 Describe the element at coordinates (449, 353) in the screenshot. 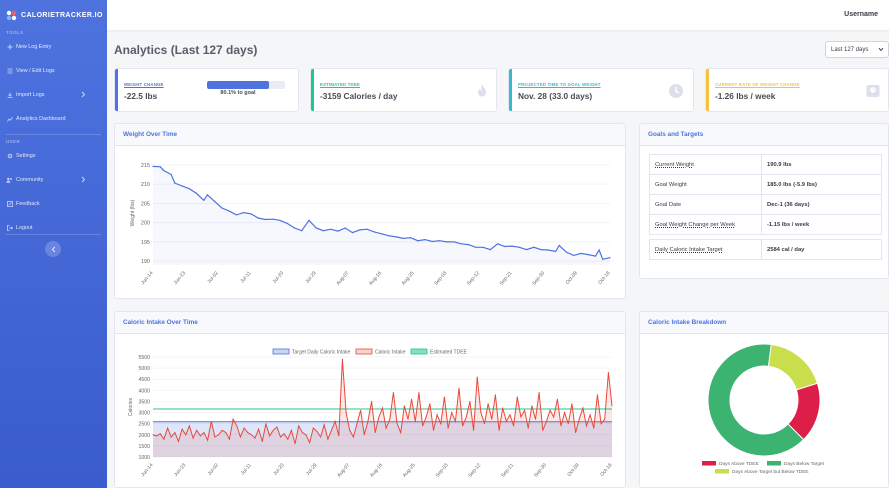

I see `legend-label: Estimated TDEE` at that location.